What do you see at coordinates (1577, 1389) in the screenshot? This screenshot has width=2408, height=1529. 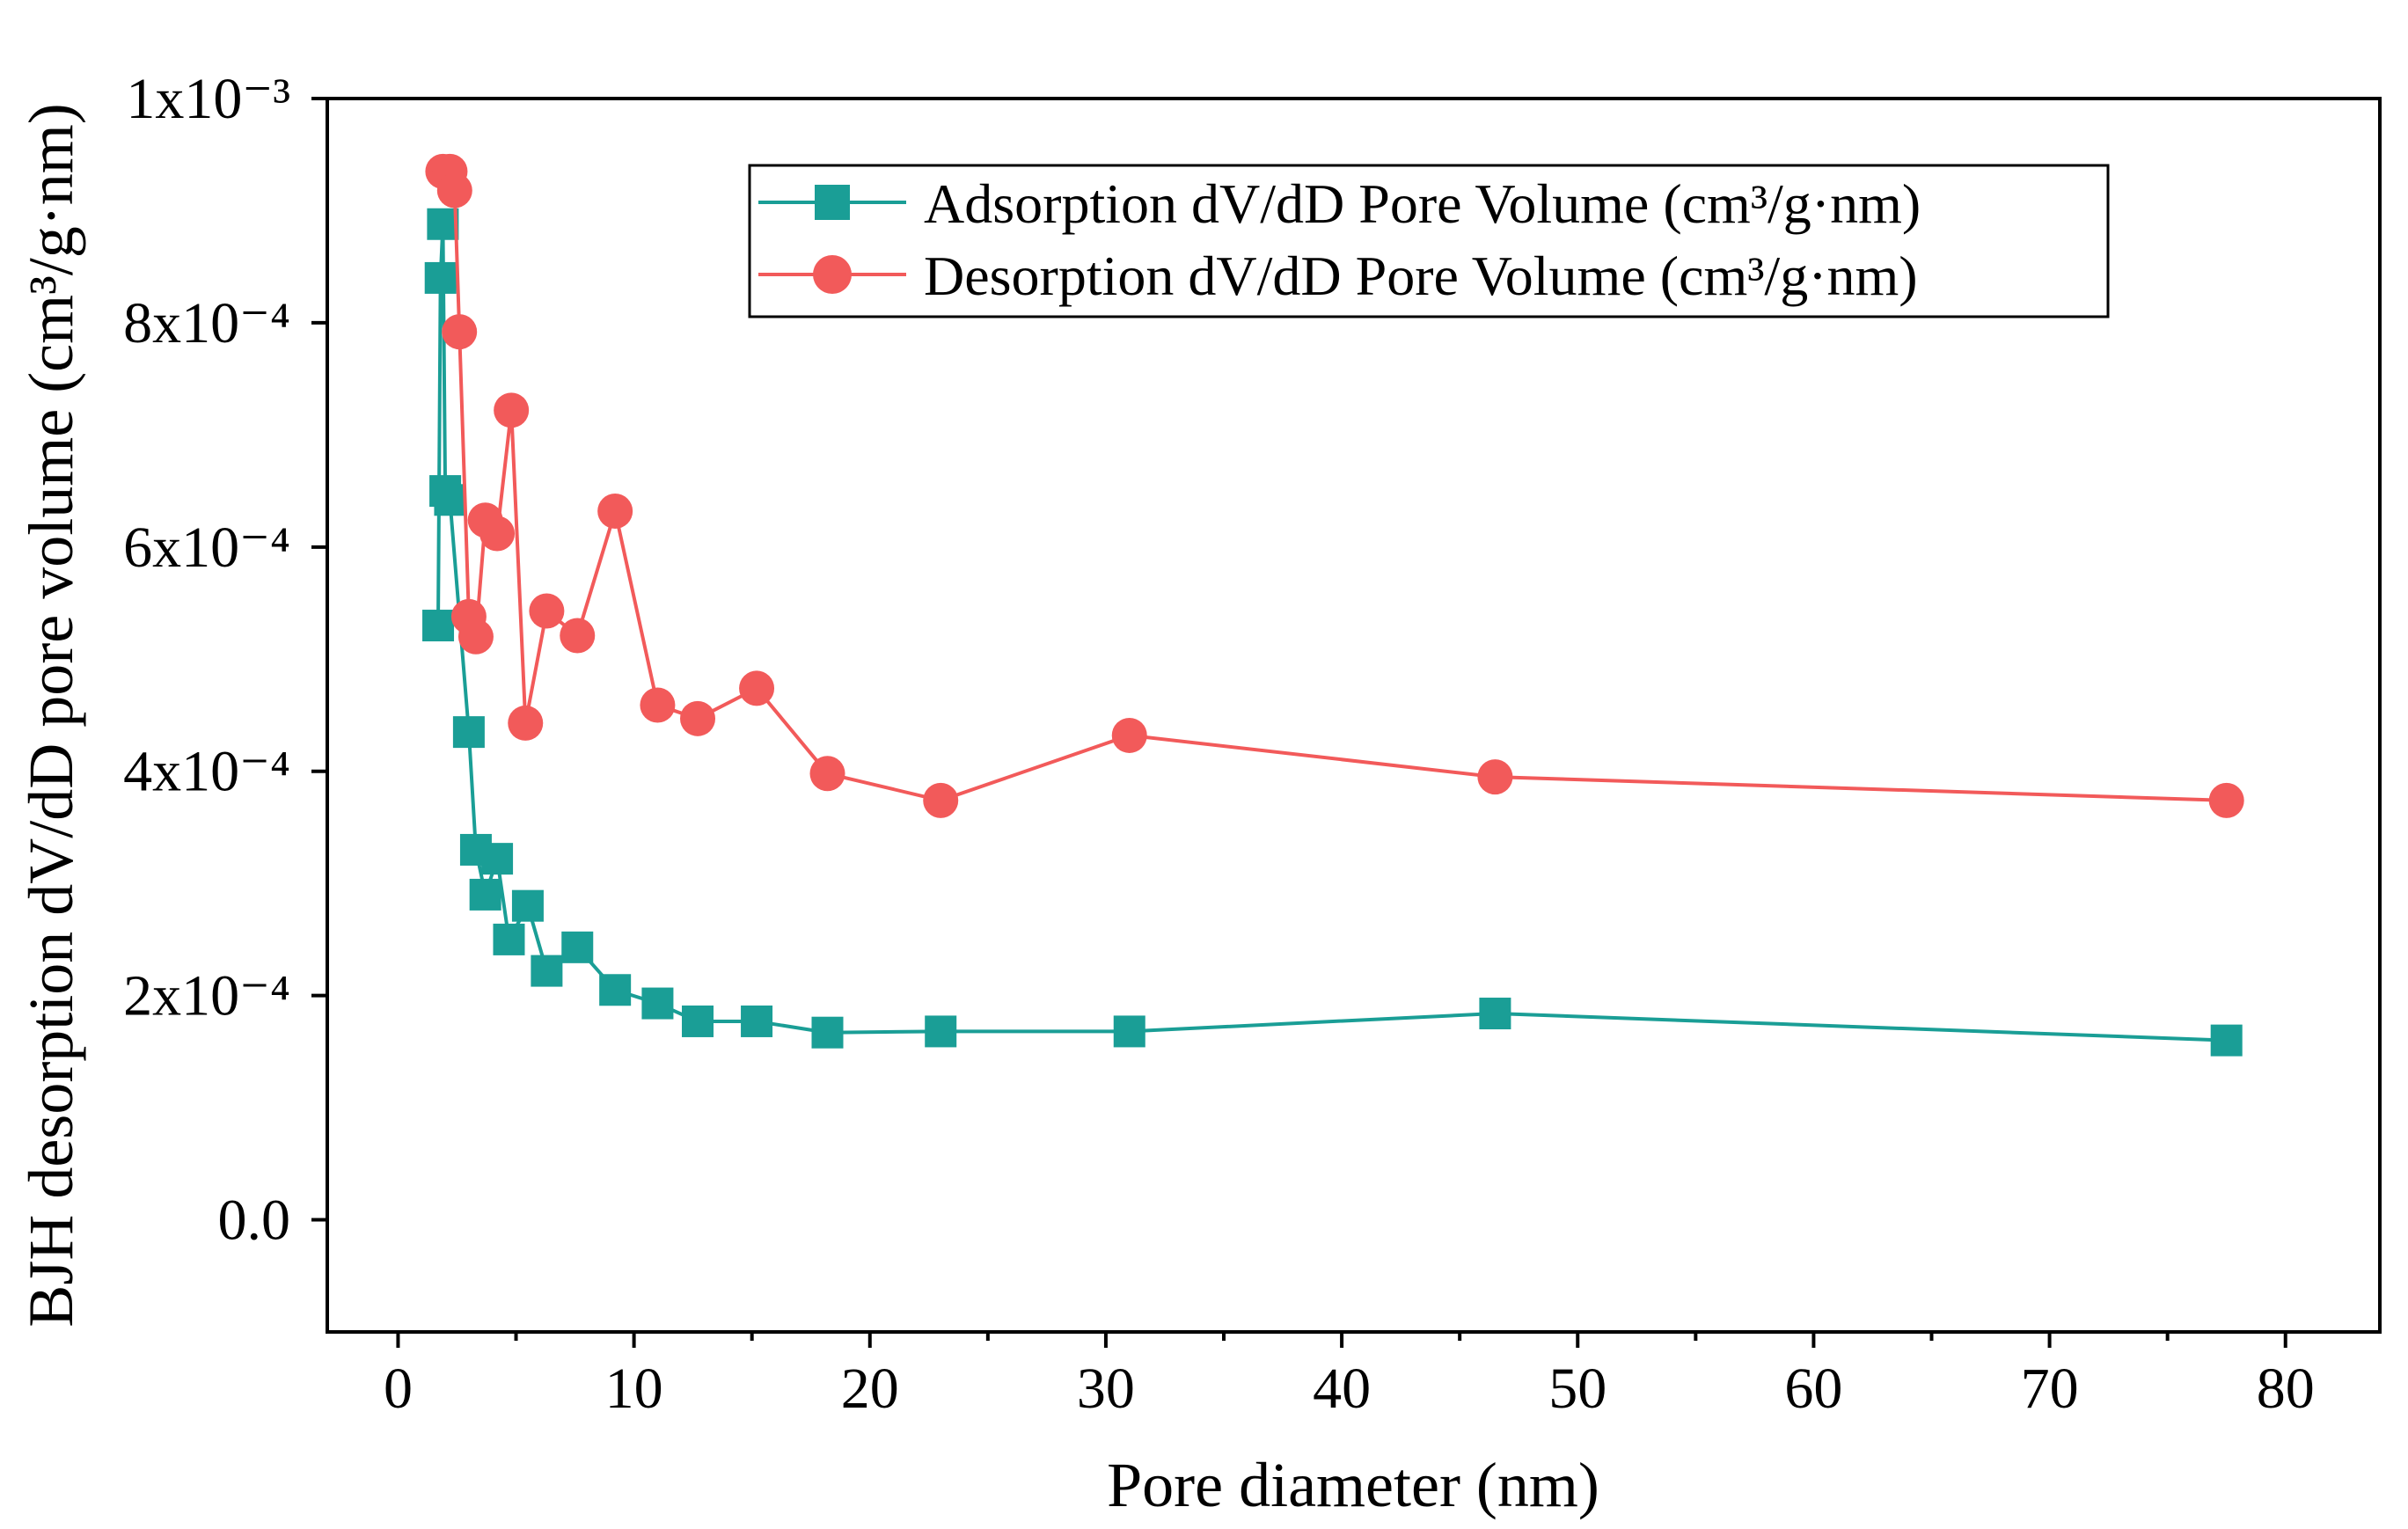 I see `x-tick-label: 50` at bounding box center [1577, 1389].